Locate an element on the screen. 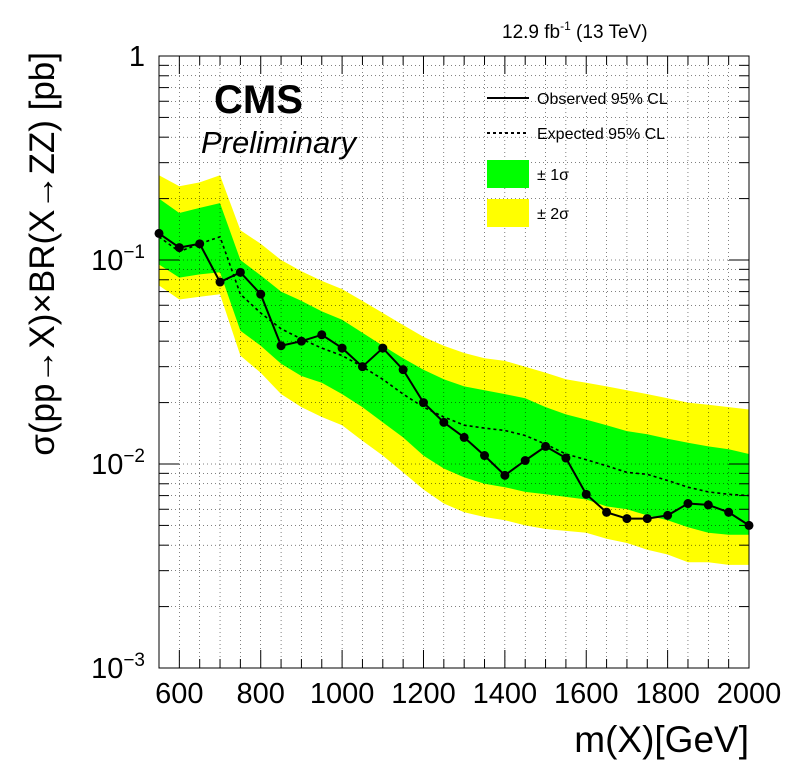 This screenshot has width=796, height=772. legend-one-sigma-swatch is located at coordinates (508, 174).